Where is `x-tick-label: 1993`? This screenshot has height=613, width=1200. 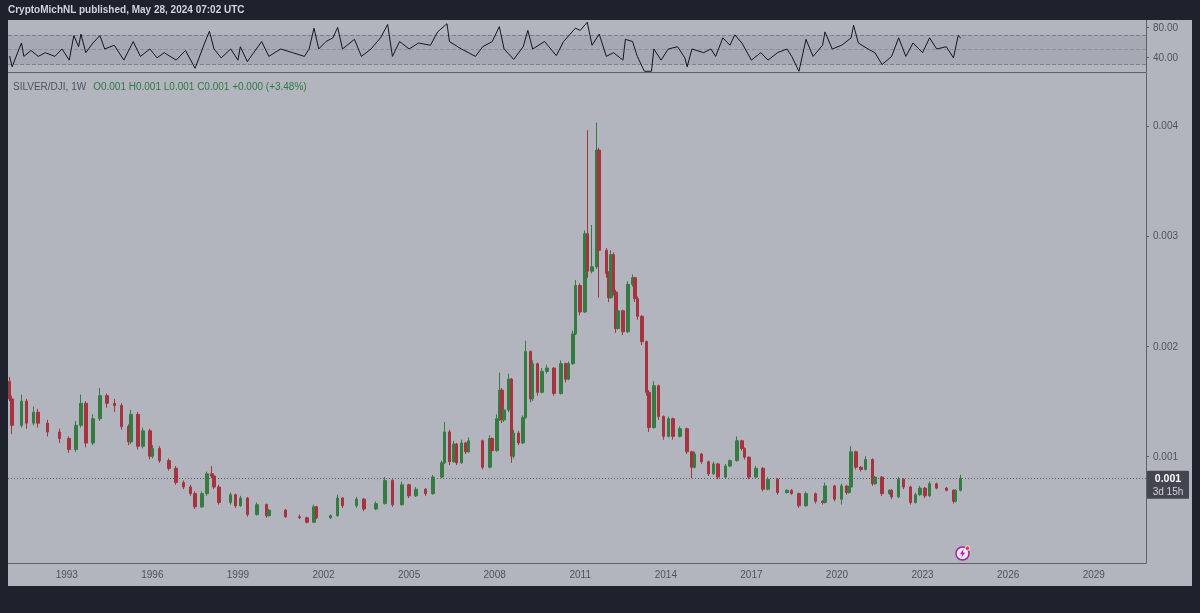 x-tick-label: 1993 is located at coordinates (67, 574).